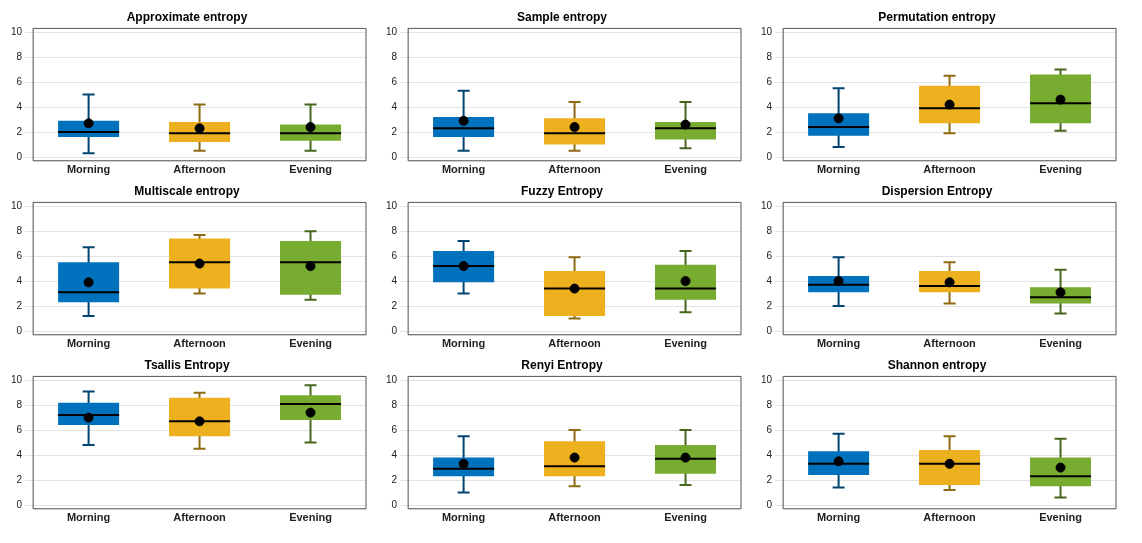  I want to click on chart-title: Shannon entropy, so click(937, 364).